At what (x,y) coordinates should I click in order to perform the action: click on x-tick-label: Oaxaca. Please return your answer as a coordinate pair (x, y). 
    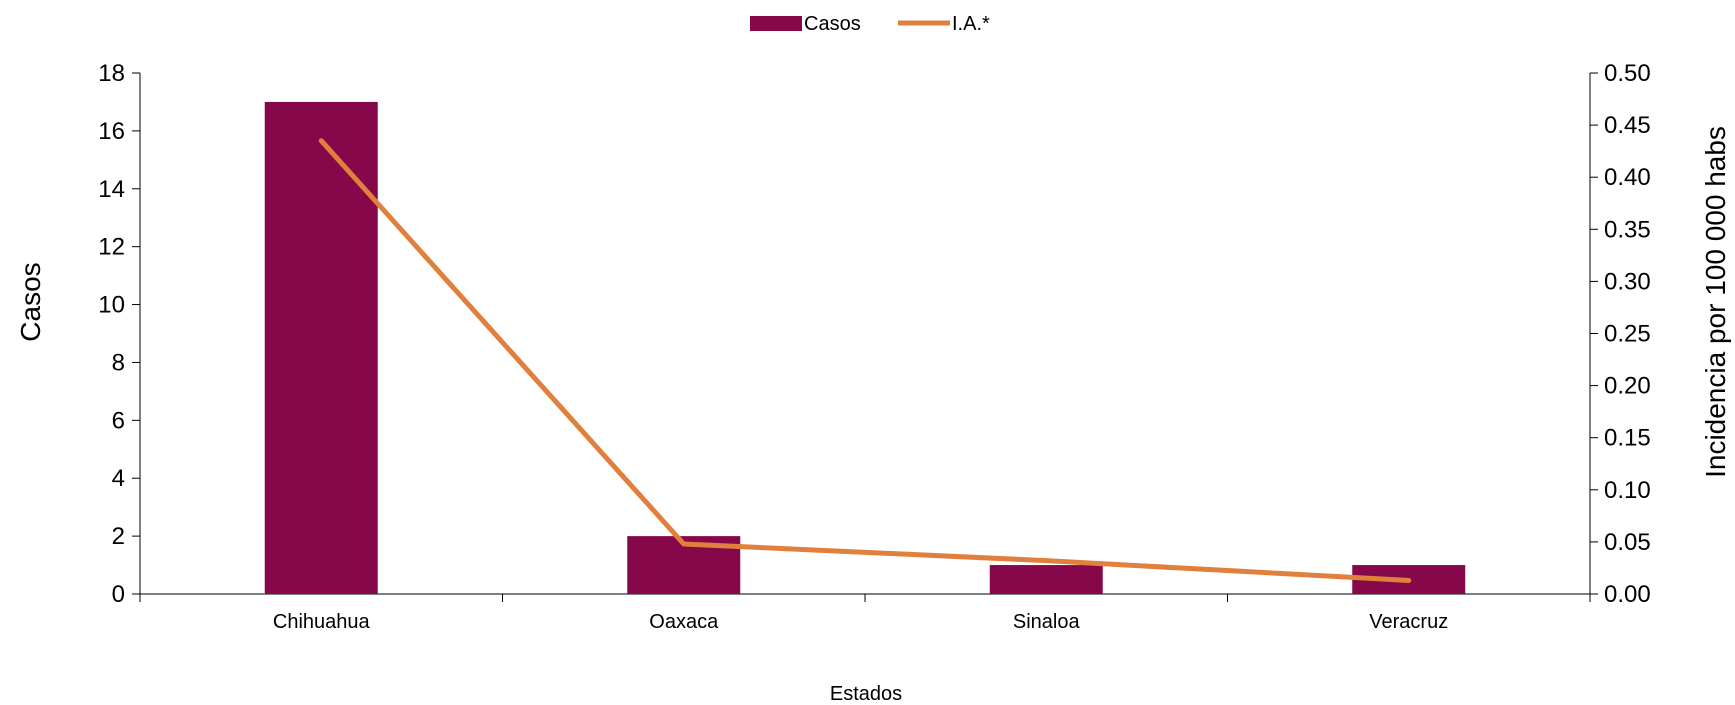
    Looking at the image, I should click on (684, 622).